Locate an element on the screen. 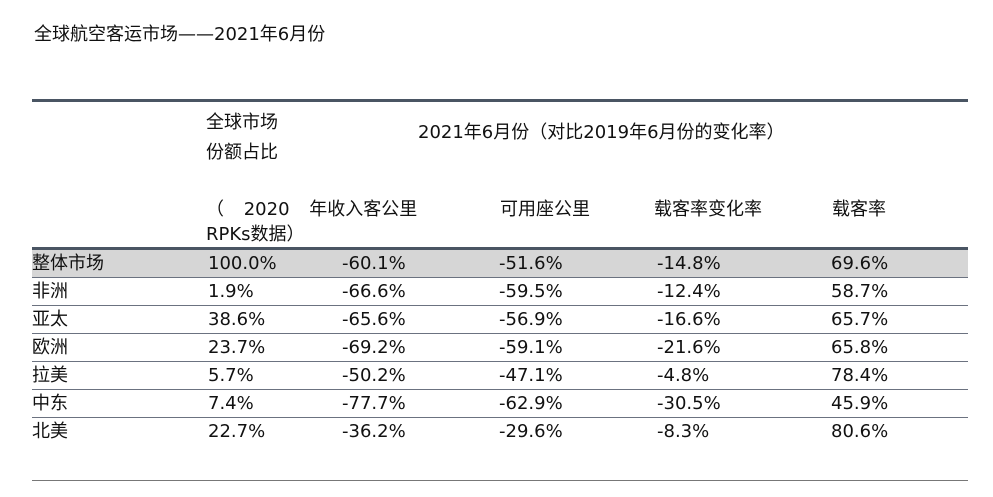 Image resolution: width=993 pixels, height=497 pixels. share-cell: 23.7% is located at coordinates (237, 347).